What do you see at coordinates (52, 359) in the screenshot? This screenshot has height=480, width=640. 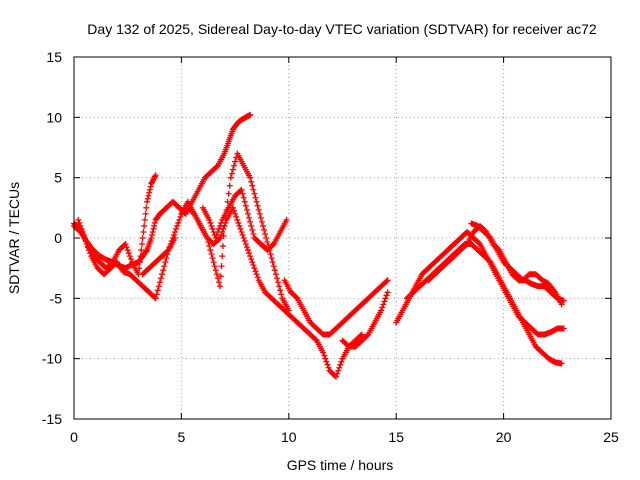 I see `y-tick-label-1: -10` at bounding box center [52, 359].